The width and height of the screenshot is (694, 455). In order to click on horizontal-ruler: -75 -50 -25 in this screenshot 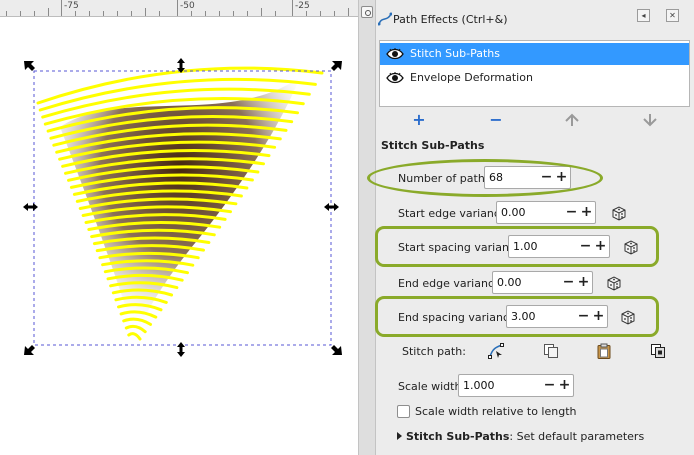, I will do `click(179, 8)`.